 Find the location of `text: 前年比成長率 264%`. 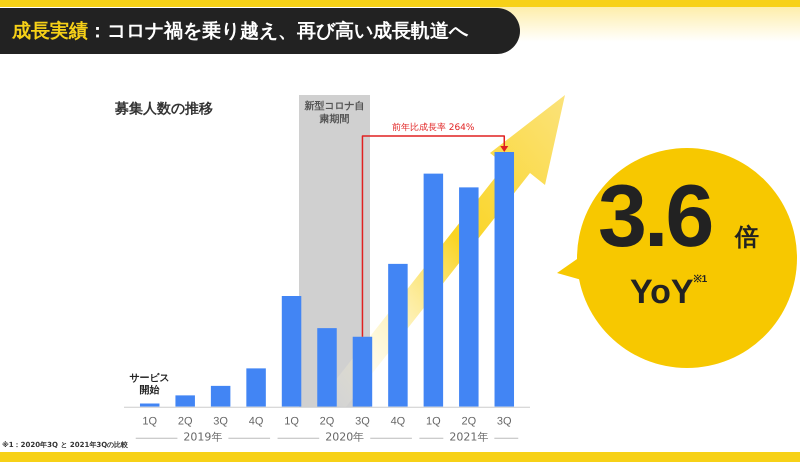

text: 前年比成長率 264% is located at coordinates (433, 128).